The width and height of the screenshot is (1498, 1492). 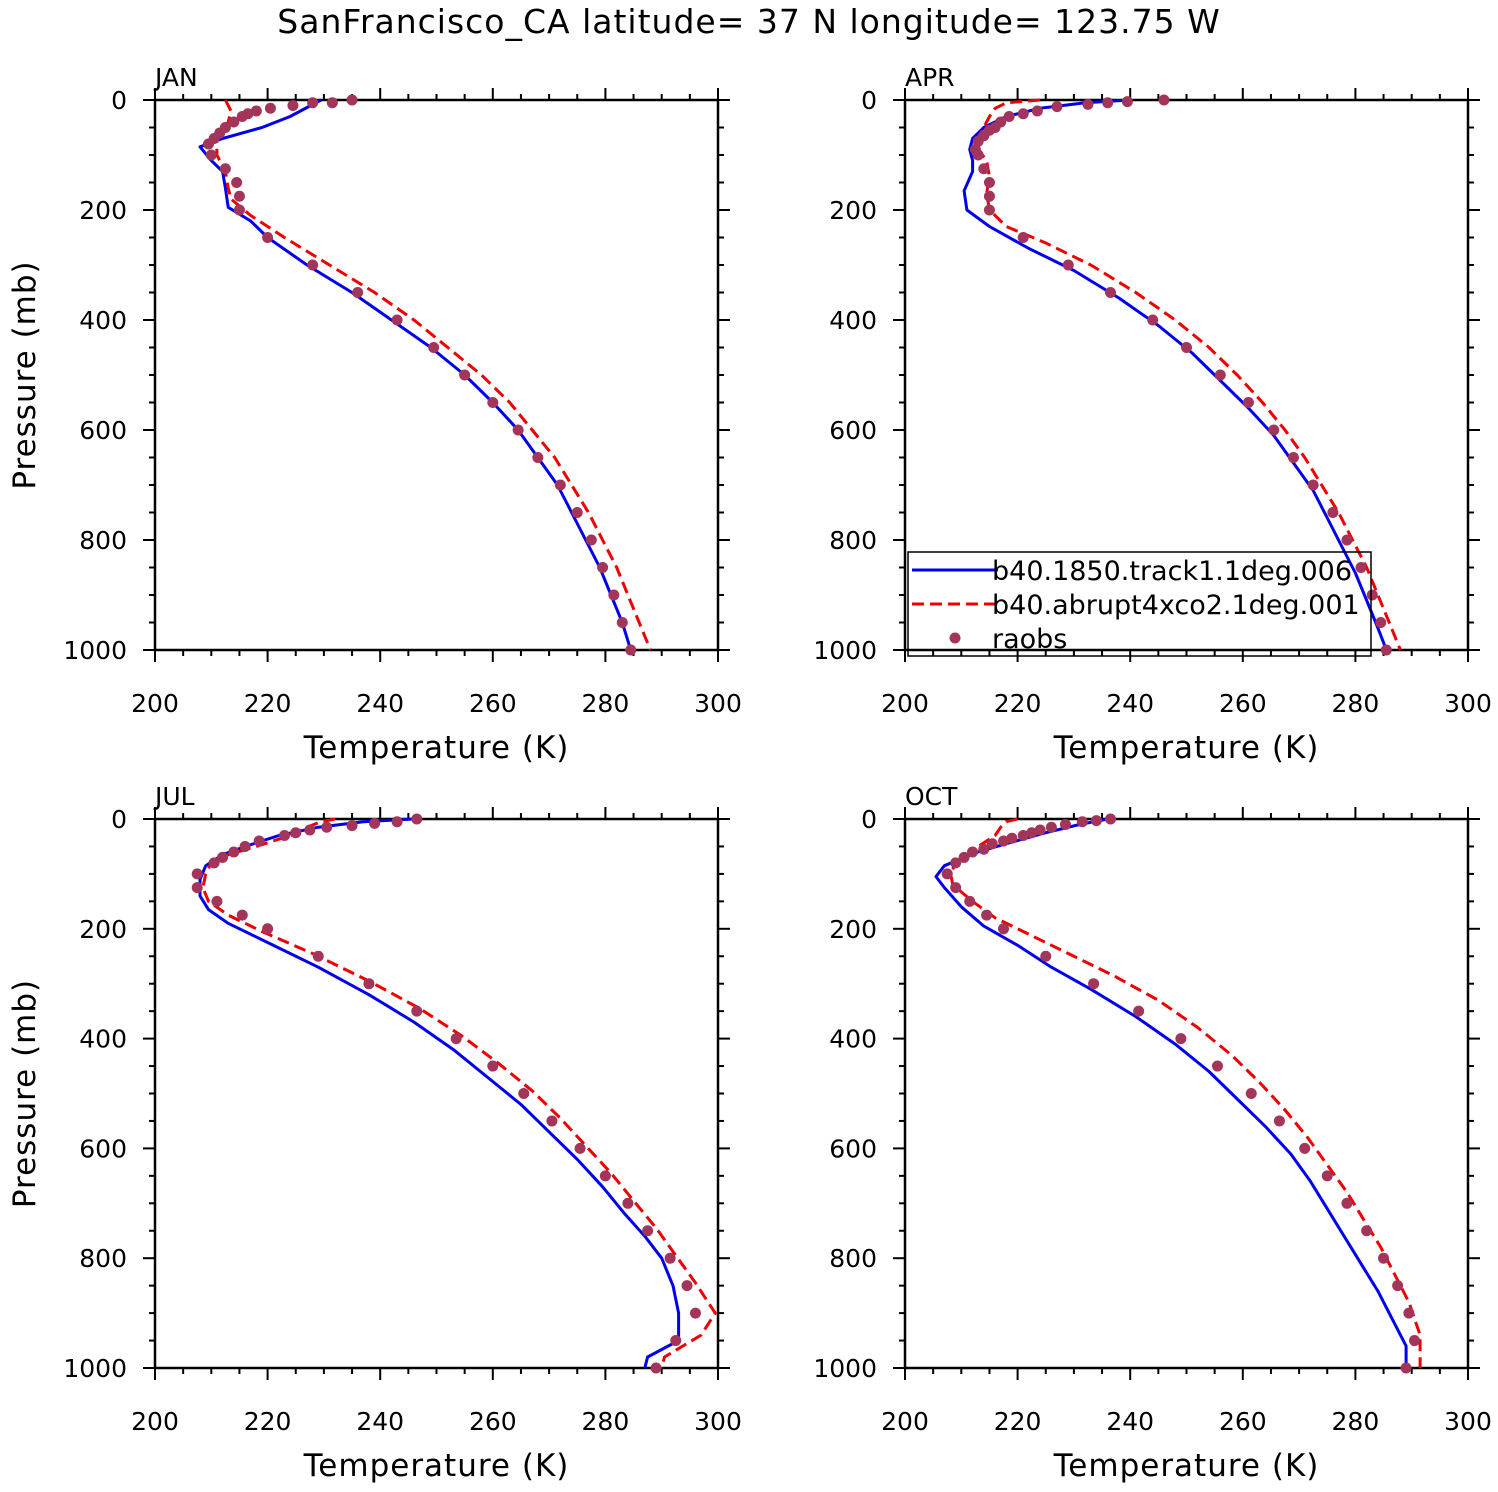 I want to click on legend-label: raobs, so click(x=1029, y=639).